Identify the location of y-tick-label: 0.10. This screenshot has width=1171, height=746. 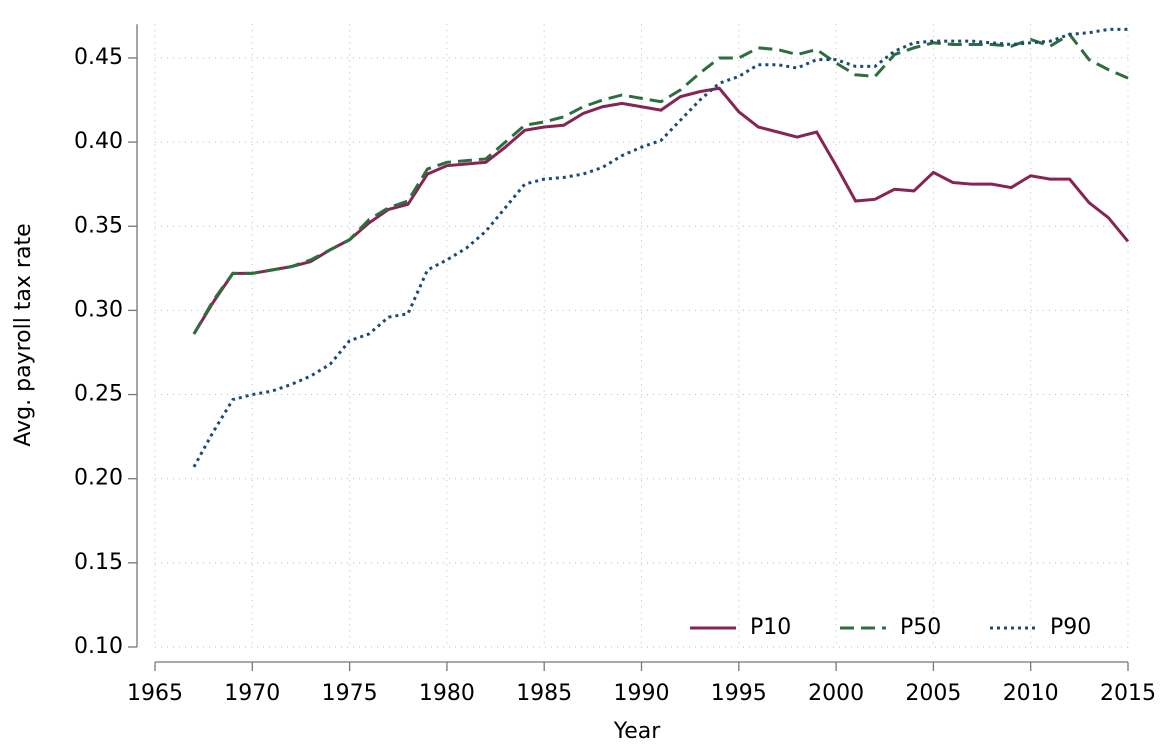
(98, 646).